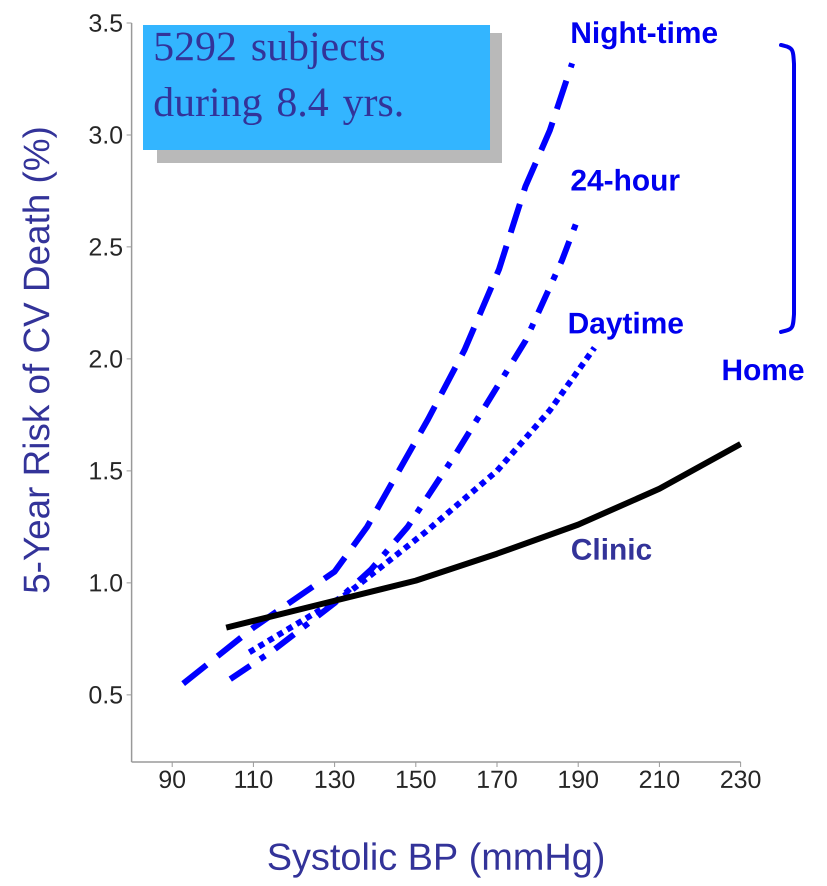  I want to click on x-tick-label: 230, so click(740, 779).